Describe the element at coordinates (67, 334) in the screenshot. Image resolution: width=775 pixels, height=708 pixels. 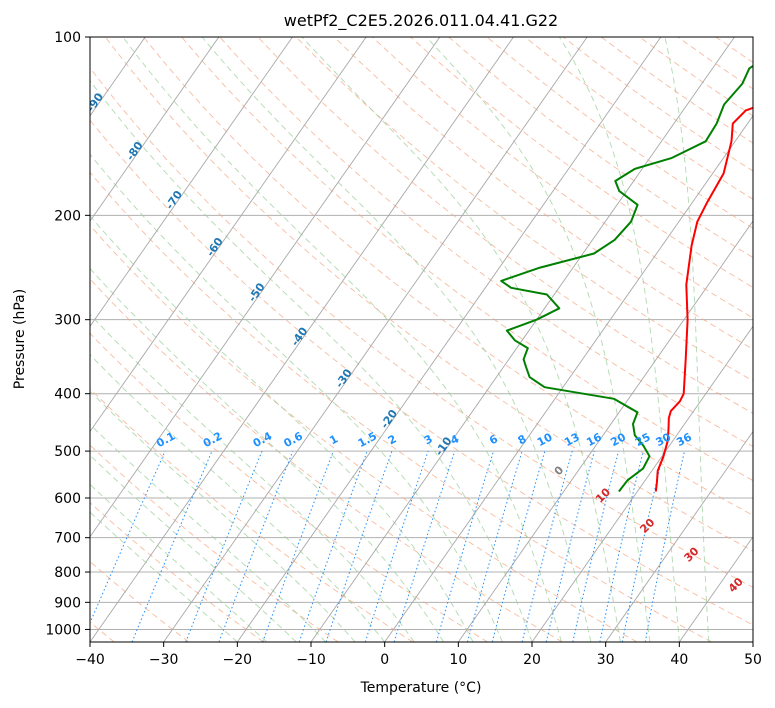
I see `y-axis-ticks: 100 200 300 400 500 600 700 800 900 1000` at that location.